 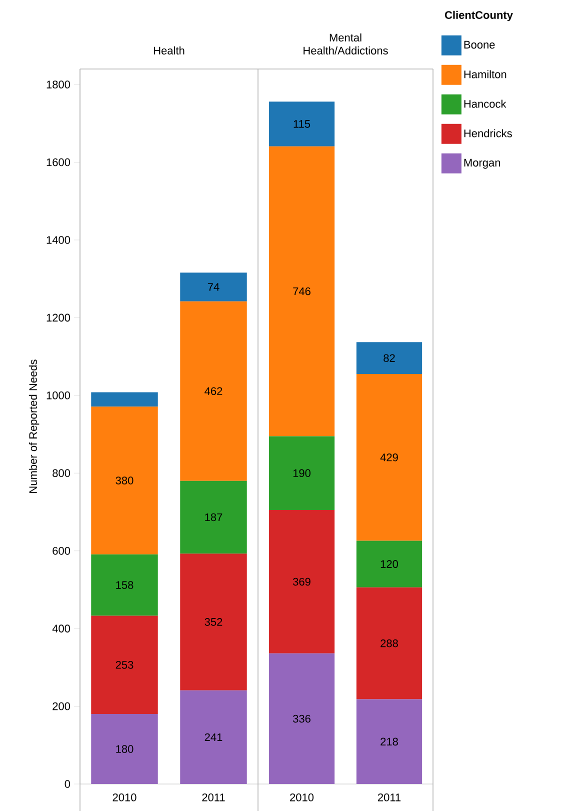 I want to click on chart-title: Health, so click(x=169, y=50).